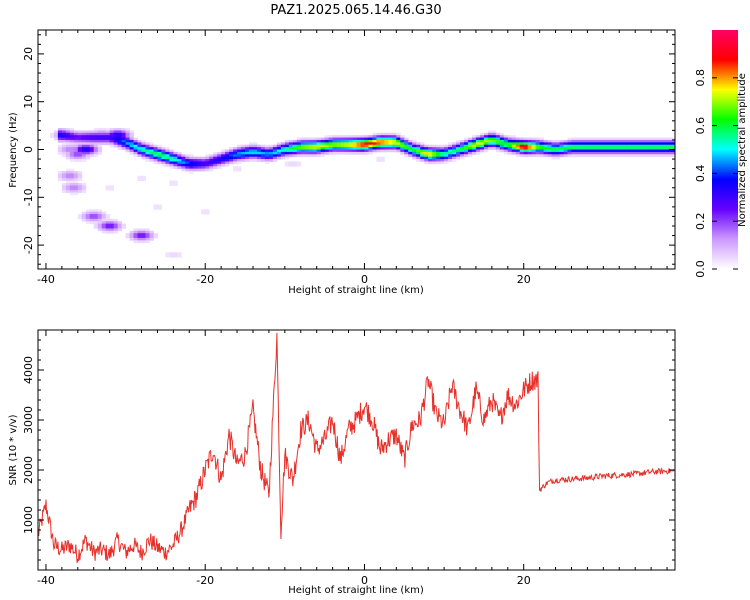  I want to click on x-tick-label: -20, so click(205, 580).